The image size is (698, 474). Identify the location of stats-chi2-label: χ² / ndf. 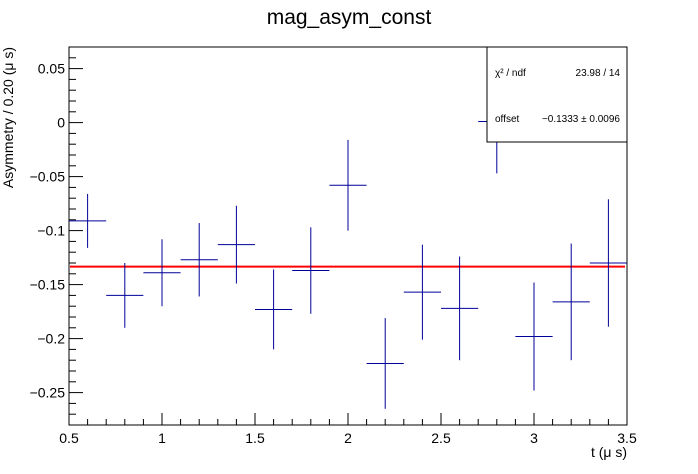
(510, 73).